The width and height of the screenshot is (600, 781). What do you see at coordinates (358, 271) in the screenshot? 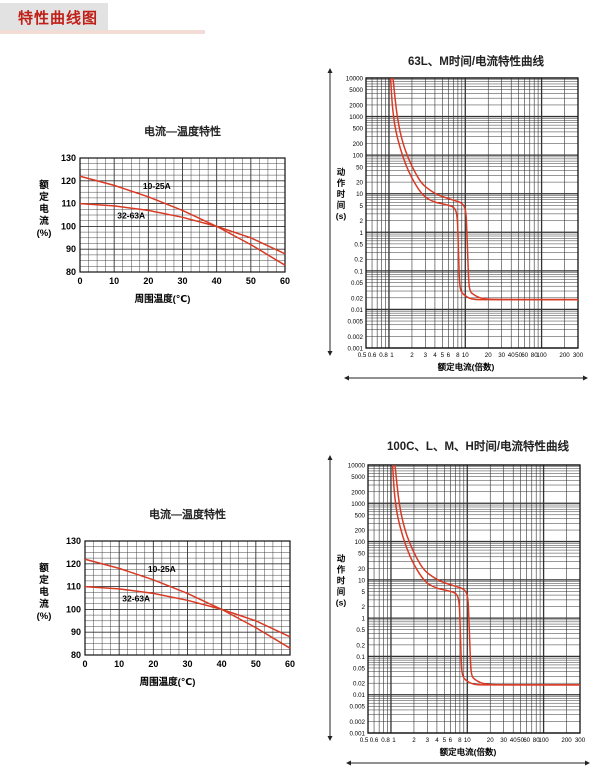
I see `y-tick-label: 0.1` at bounding box center [358, 271].